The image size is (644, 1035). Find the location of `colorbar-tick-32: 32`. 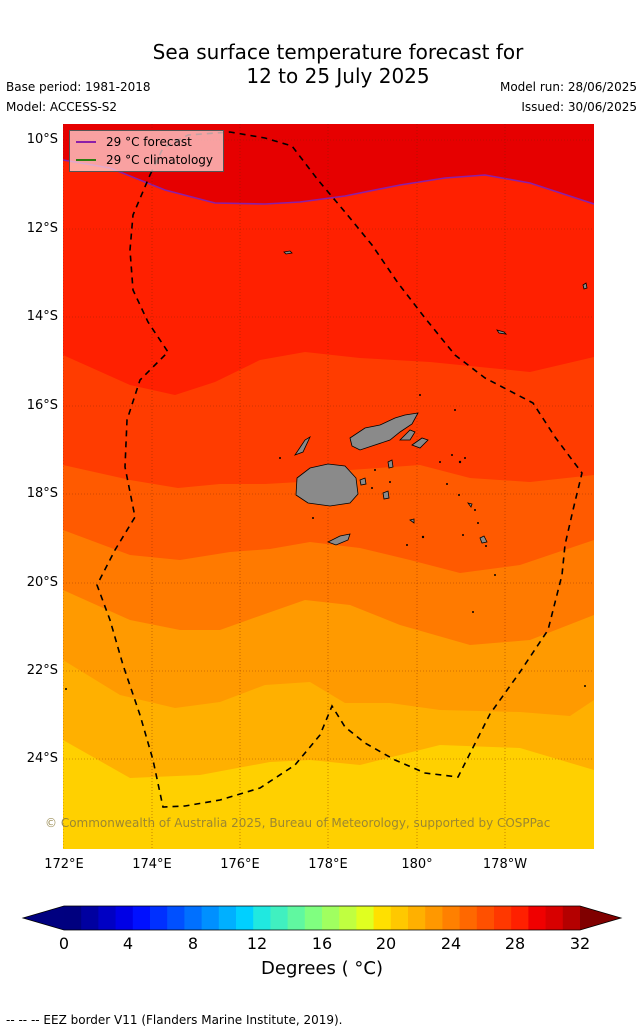

colorbar-tick-32: 32 is located at coordinates (580, 943).